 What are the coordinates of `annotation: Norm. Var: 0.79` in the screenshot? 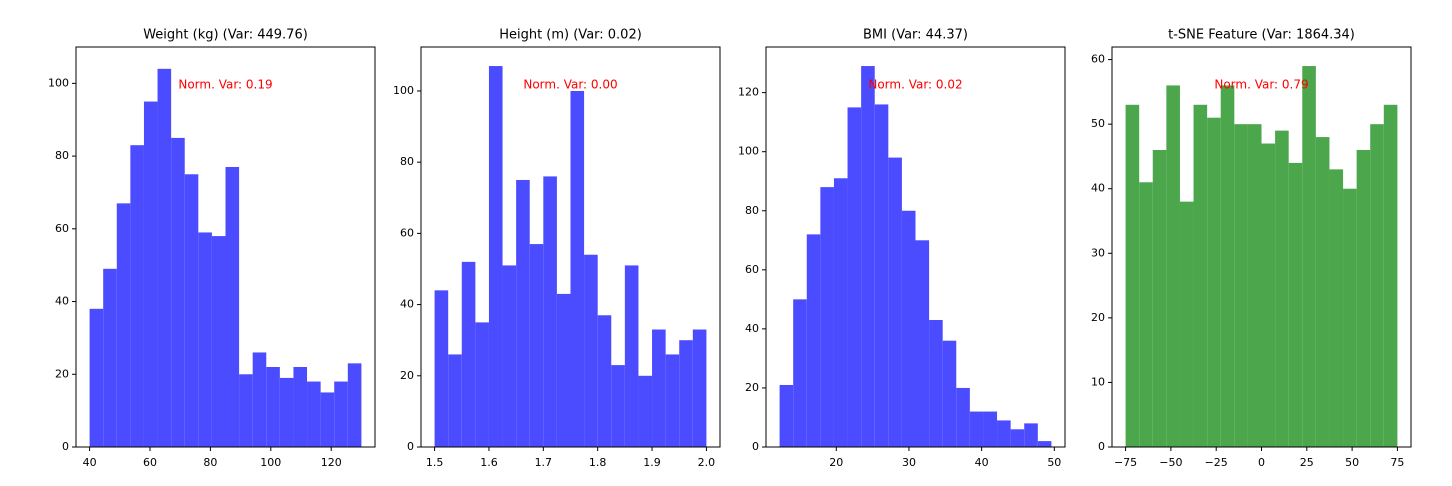 It's located at (1261, 85).